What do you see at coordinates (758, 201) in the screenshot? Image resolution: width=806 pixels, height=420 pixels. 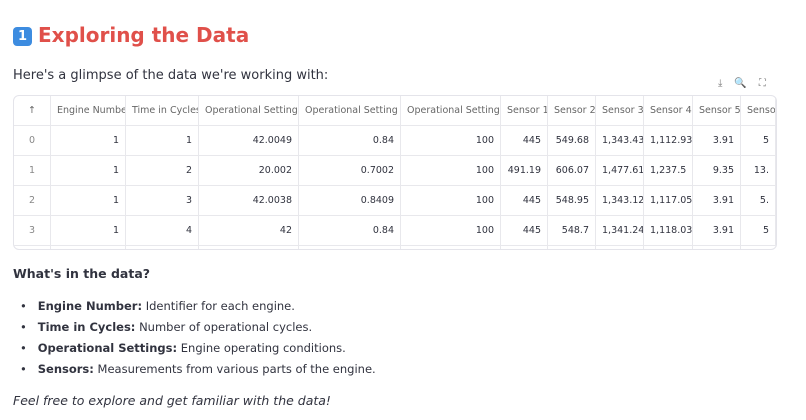 I see `table-cell: 5.` at bounding box center [758, 201].